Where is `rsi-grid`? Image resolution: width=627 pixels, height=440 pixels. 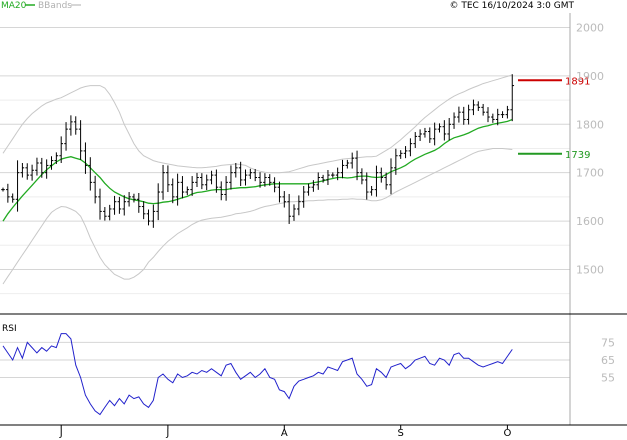 rsi-grid is located at coordinates (285, 360).